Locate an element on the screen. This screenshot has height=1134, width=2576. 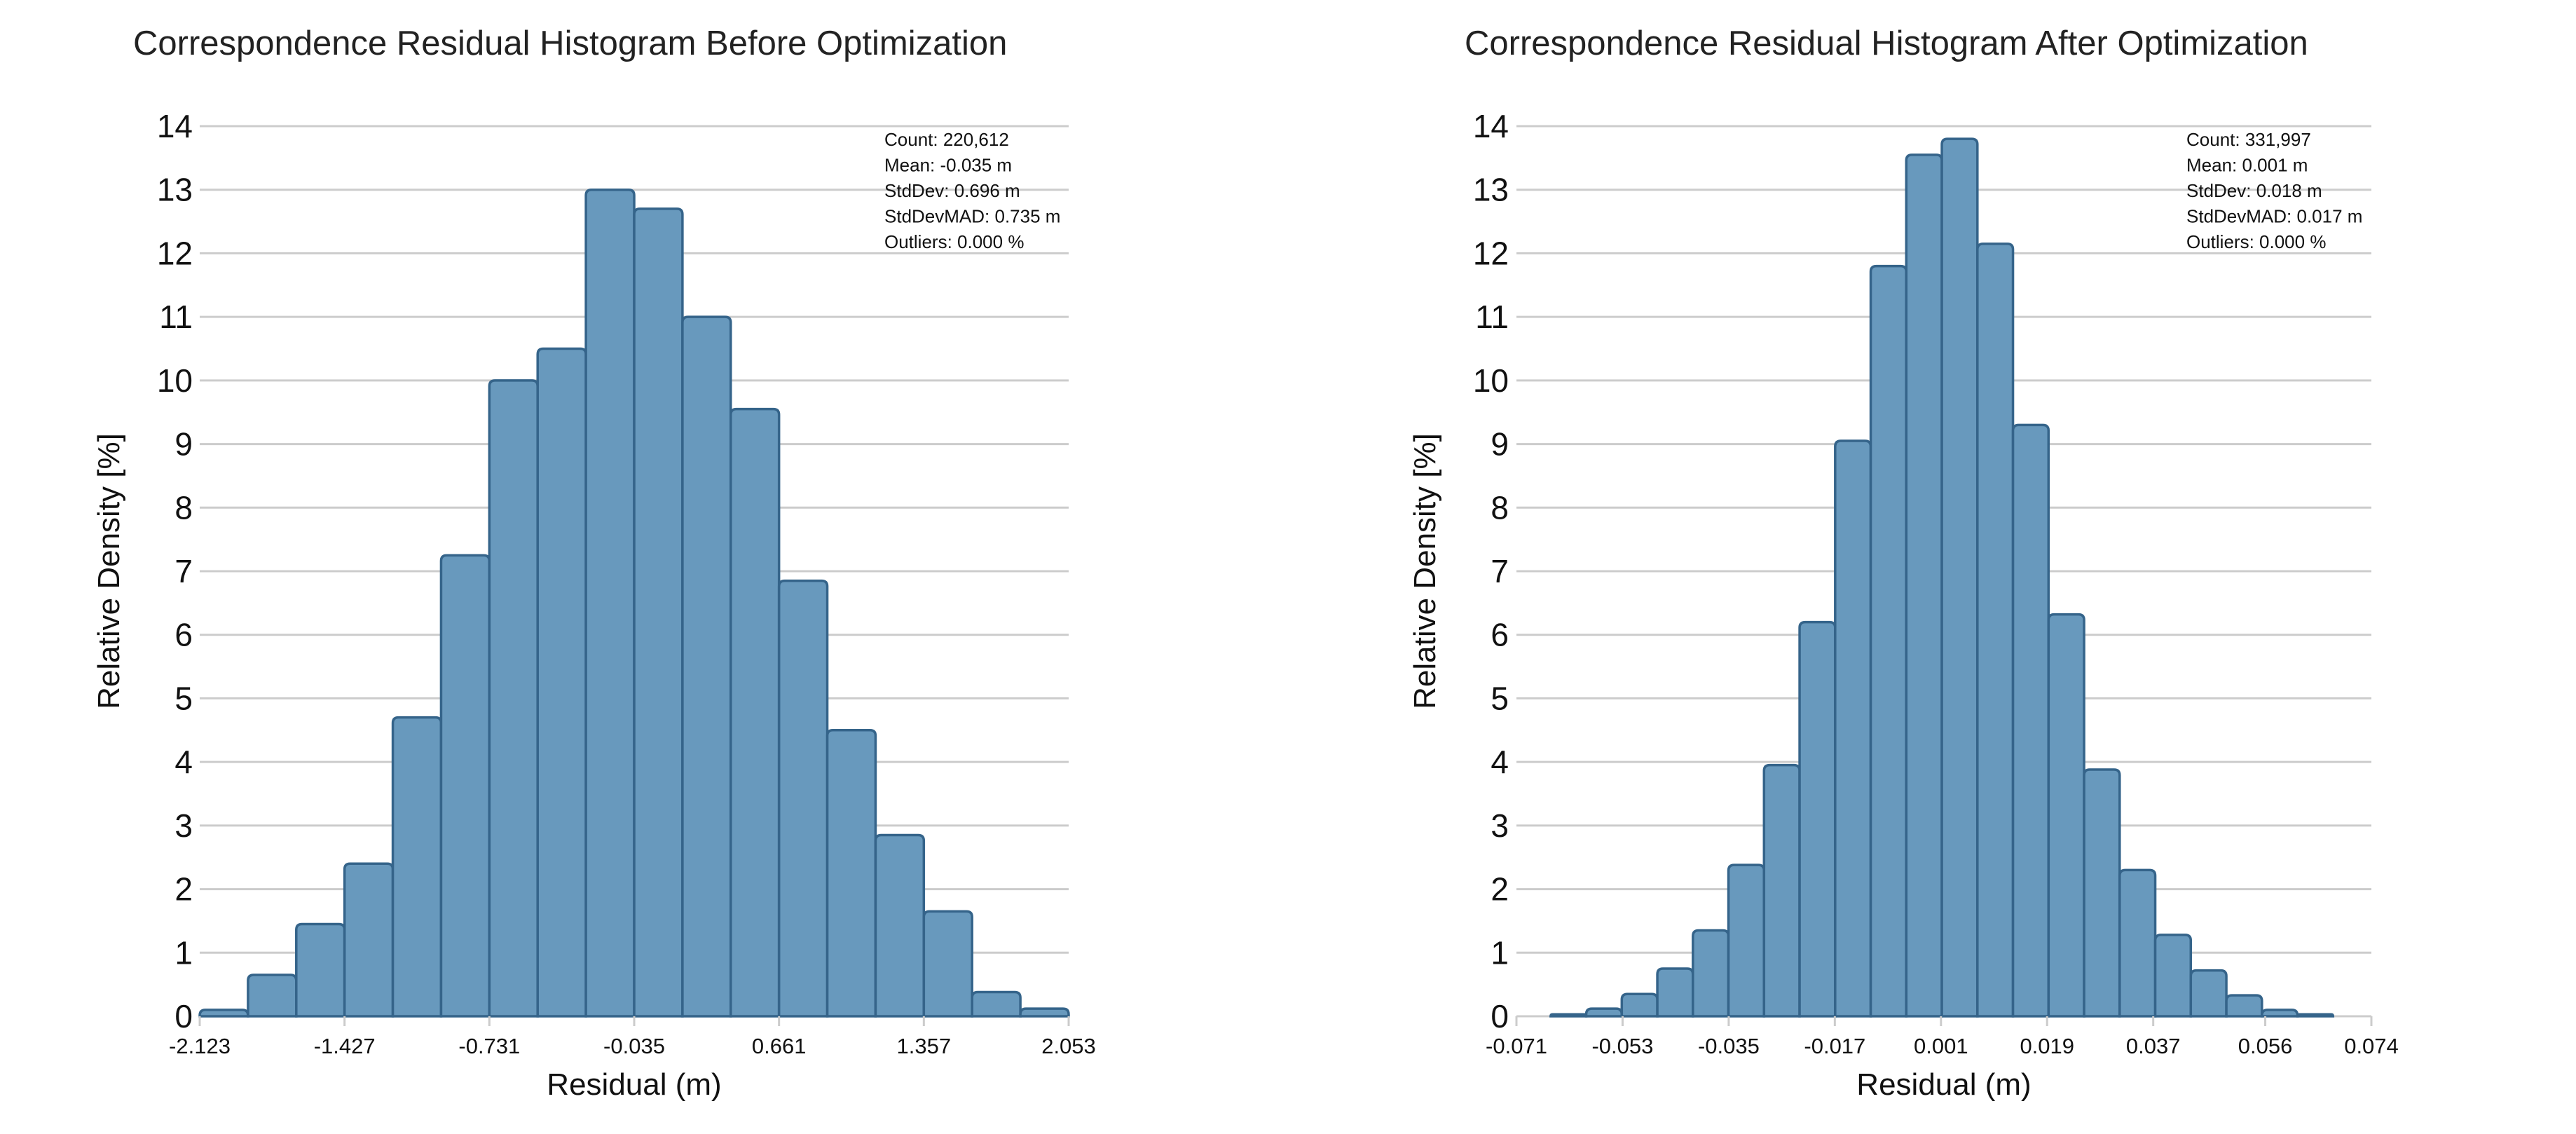
stats-stddevmad: StdDevMAD: 0.017 m is located at coordinates (2274, 216).